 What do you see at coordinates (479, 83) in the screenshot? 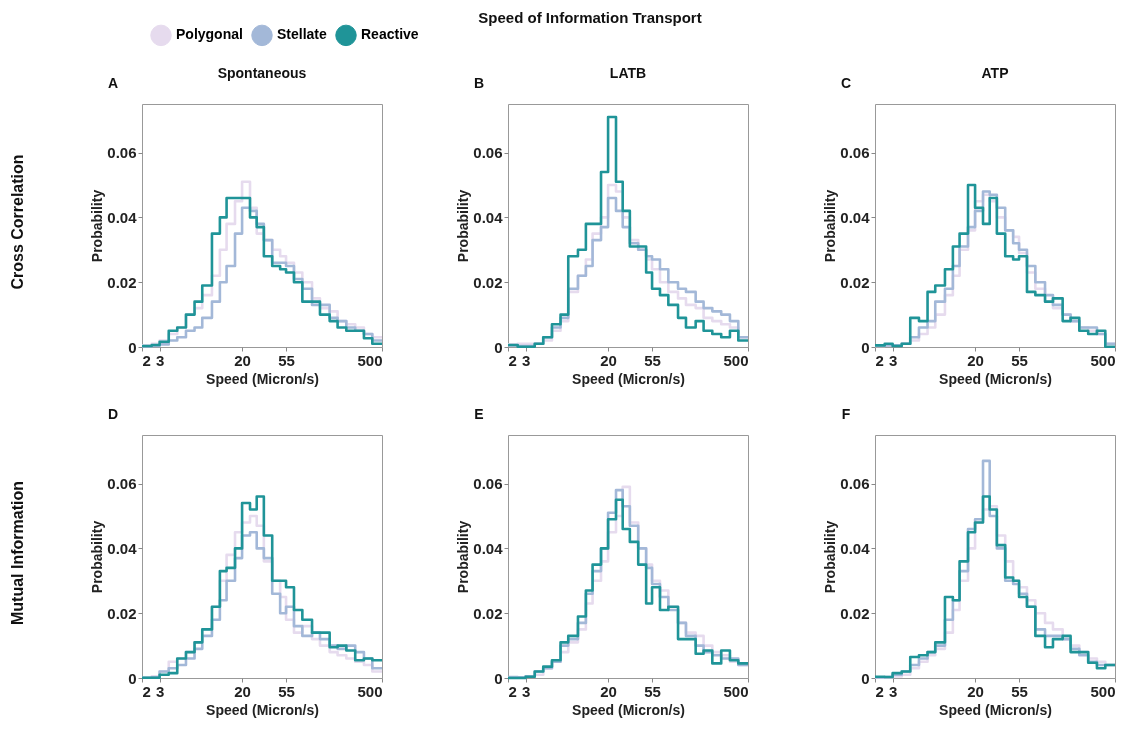
I see `chart-title: B` at bounding box center [479, 83].